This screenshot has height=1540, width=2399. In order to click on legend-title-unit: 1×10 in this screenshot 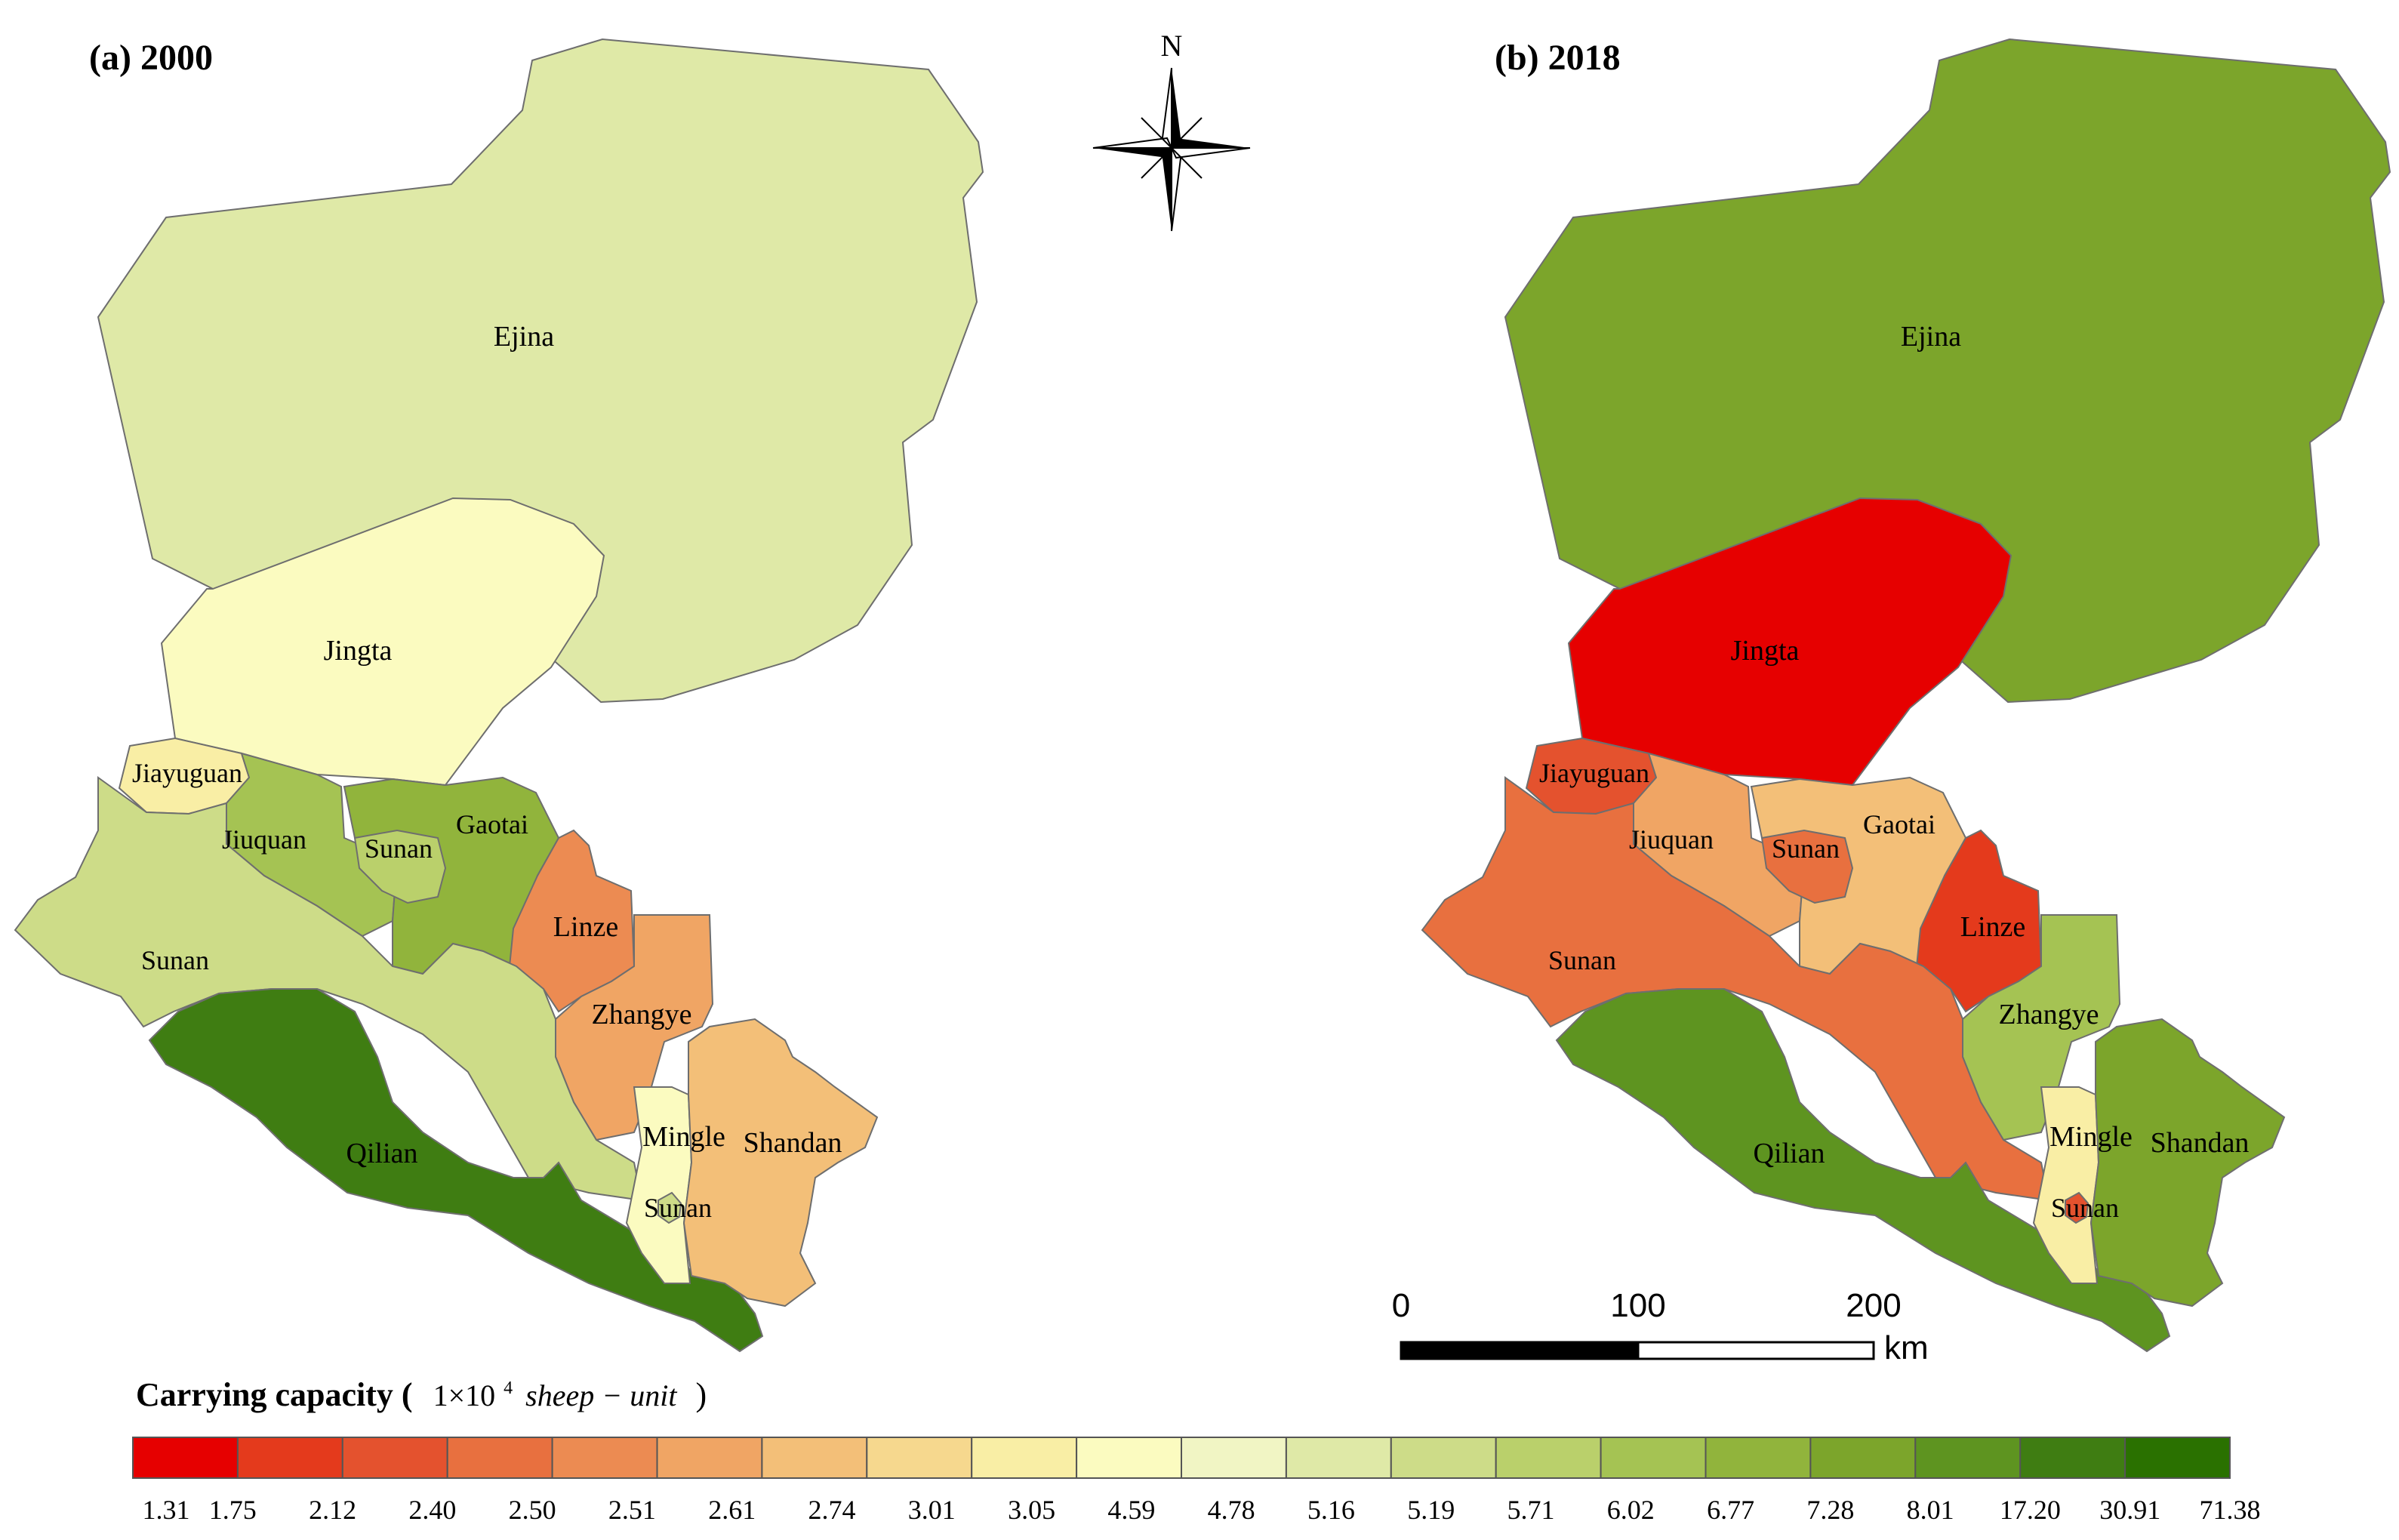, I will do `click(464, 1395)`.